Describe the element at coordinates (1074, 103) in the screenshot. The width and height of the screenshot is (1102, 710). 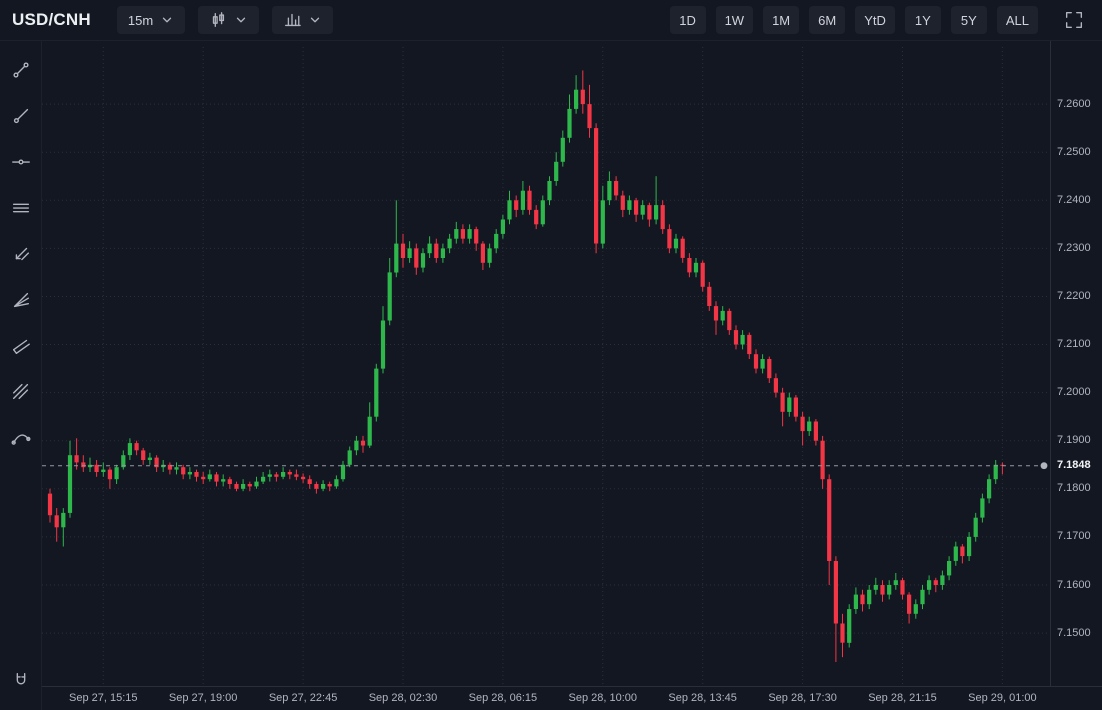
I see `price-tick-label: 7.2600` at that location.